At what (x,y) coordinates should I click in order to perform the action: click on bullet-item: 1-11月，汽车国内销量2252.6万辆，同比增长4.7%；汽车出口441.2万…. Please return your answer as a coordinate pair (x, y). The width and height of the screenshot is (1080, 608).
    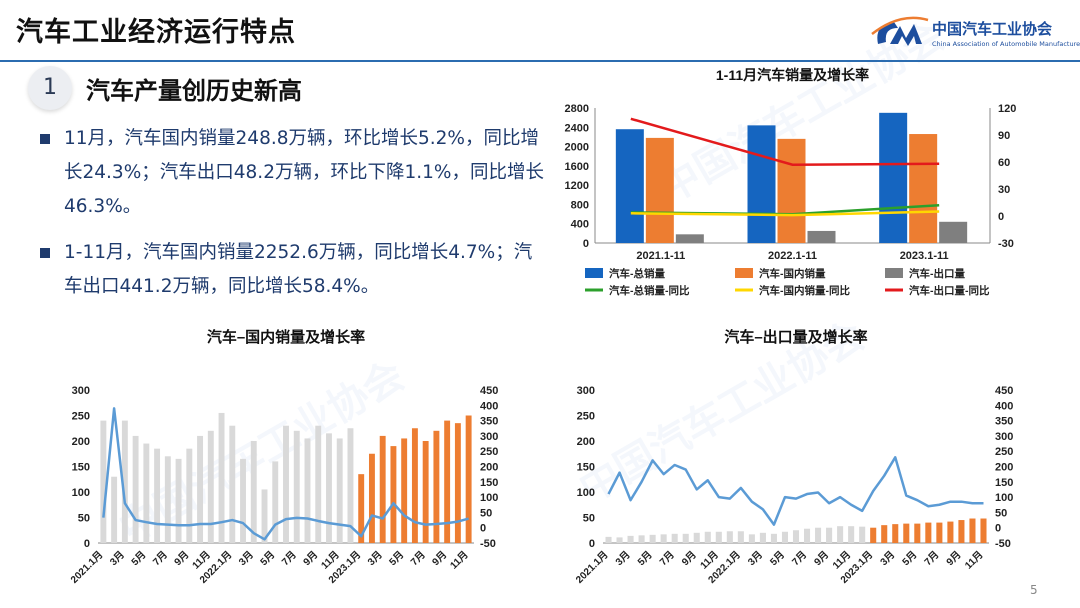
    Looking at the image, I should click on (290, 271).